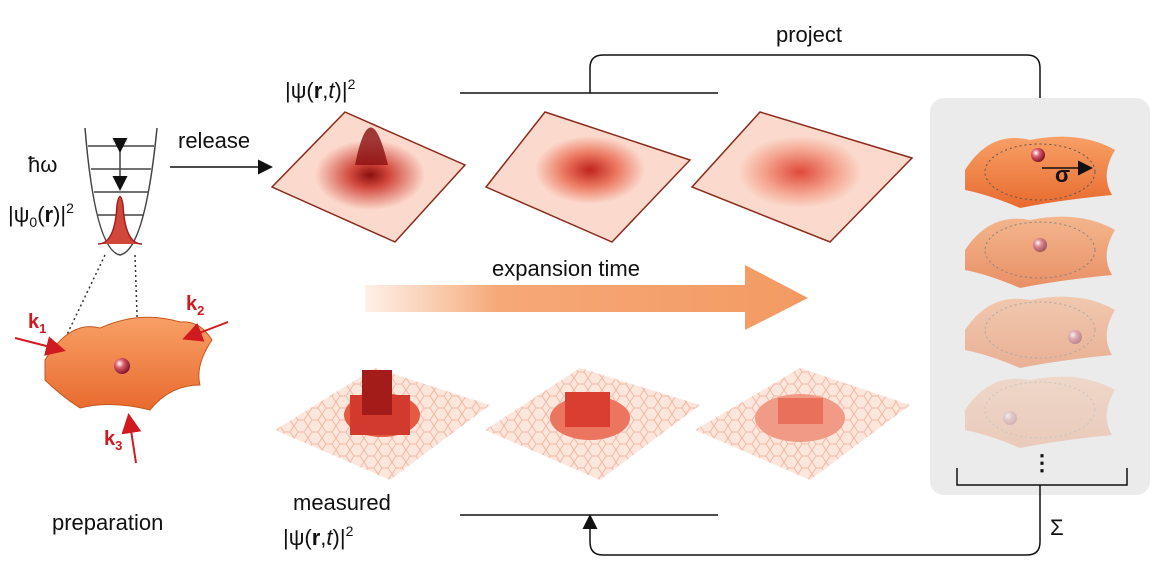 The width and height of the screenshot is (1164, 585). Describe the element at coordinates (109, 236) in the screenshot. I see `harmonic-trap` at that location.